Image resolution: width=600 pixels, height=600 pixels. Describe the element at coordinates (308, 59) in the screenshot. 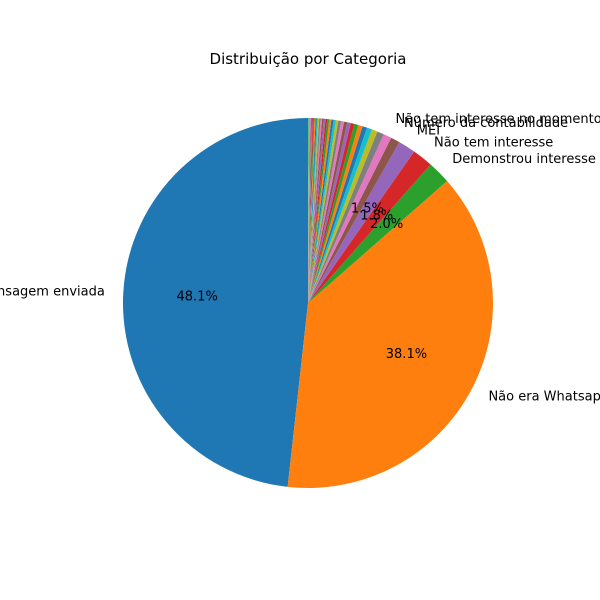

I see `chart-title: Distribuição por Categoria` at that location.